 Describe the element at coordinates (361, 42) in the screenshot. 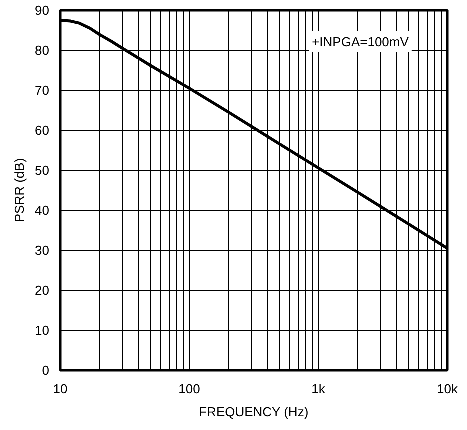

I see `annotation: +INPGA=100mV` at that location.